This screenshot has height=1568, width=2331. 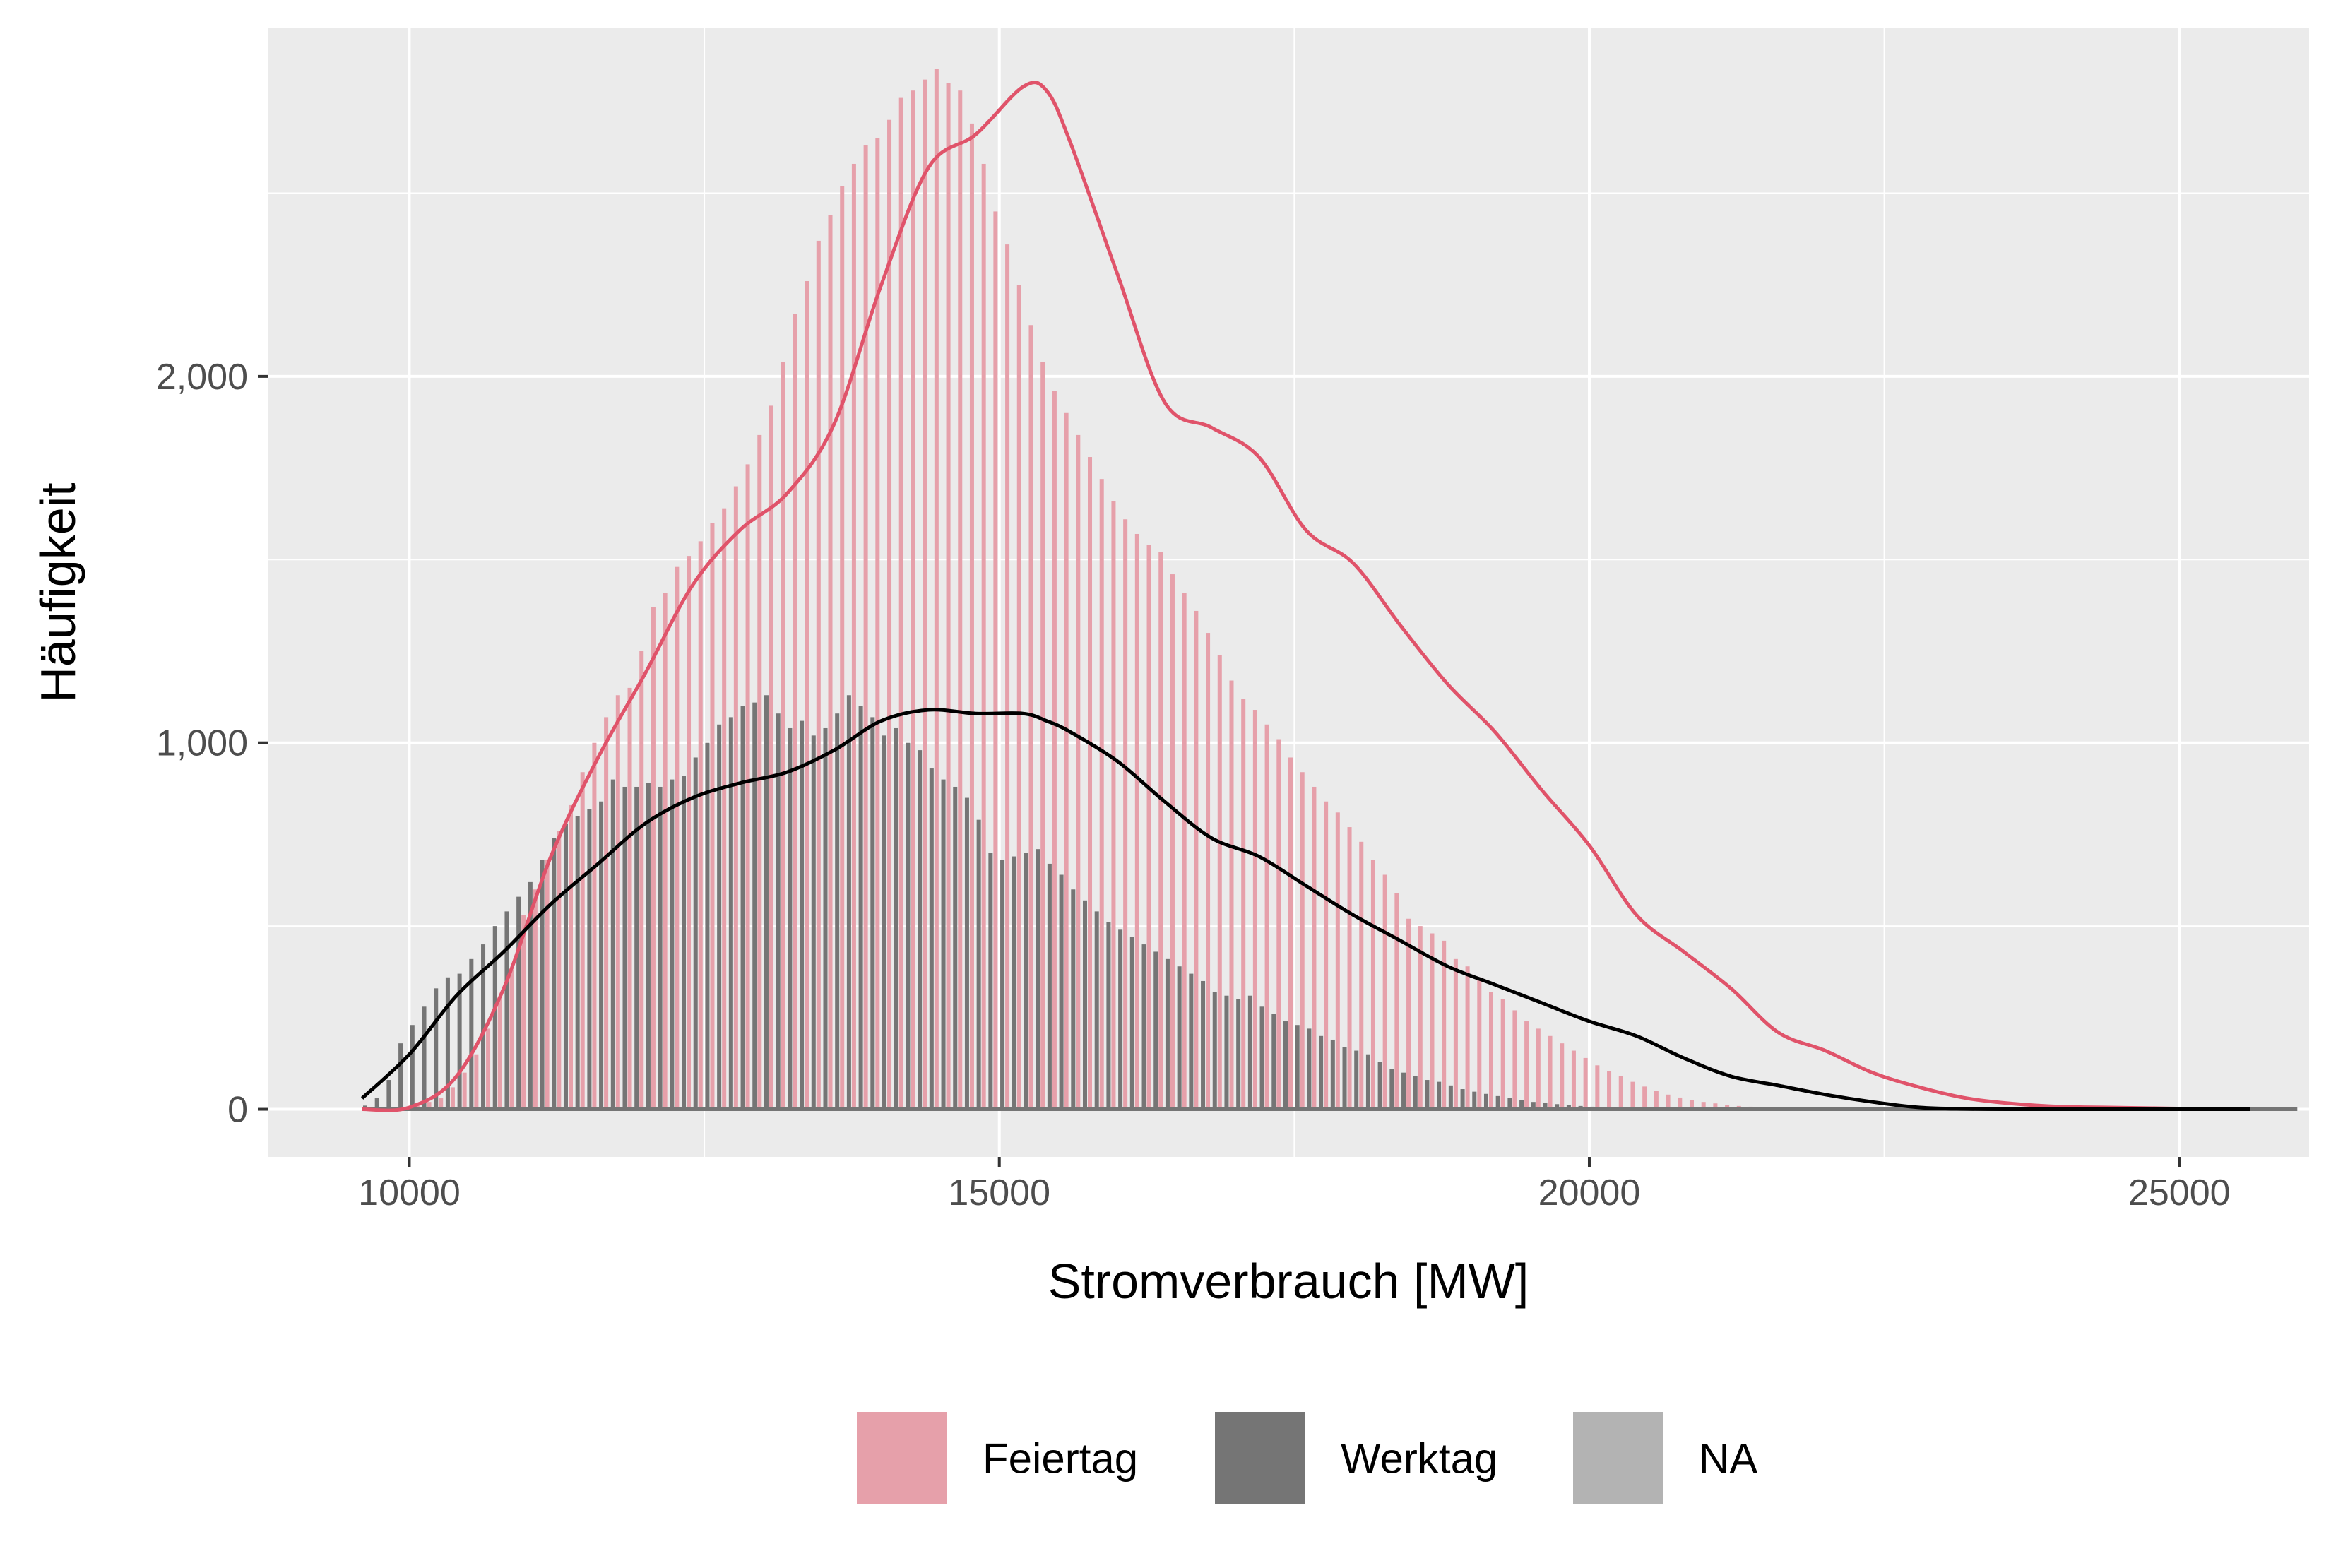 I want to click on x-tick-label: 25000, so click(x=2179, y=1192).